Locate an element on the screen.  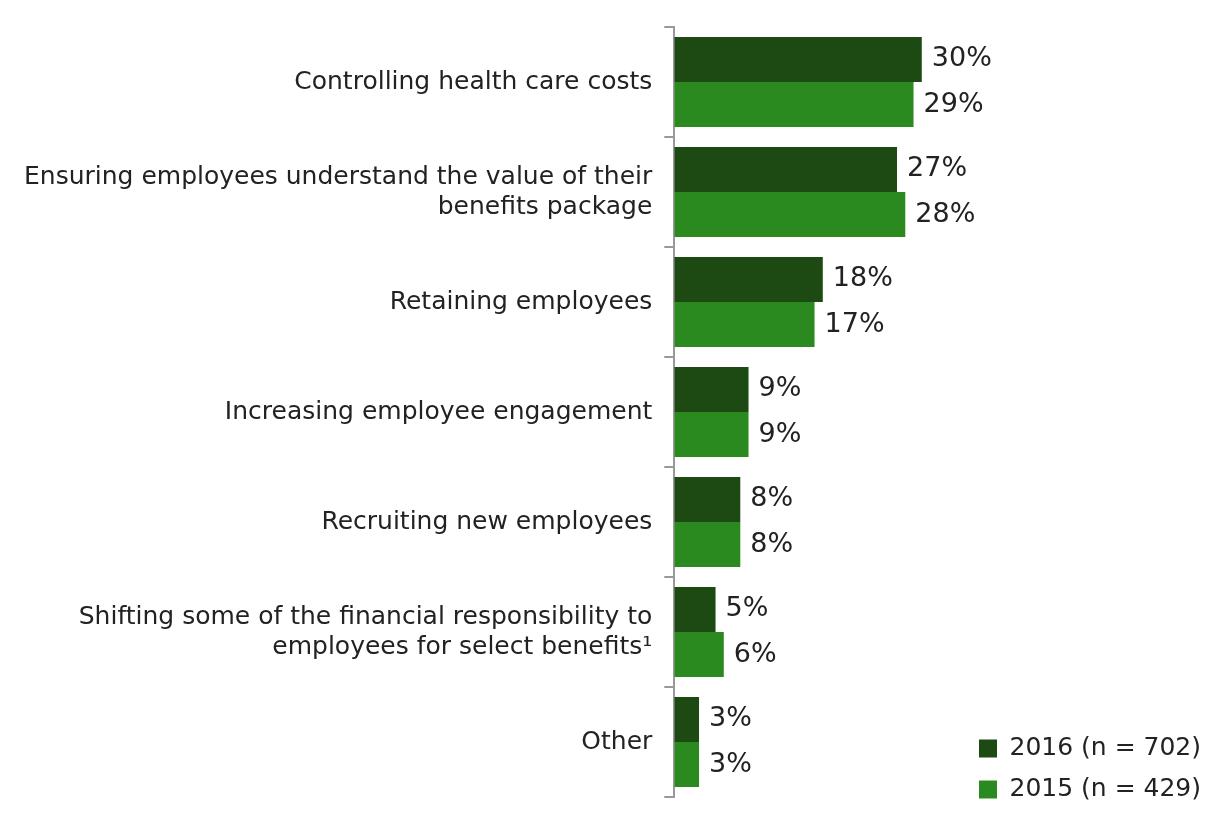
data-label: 17% is located at coordinates (854, 322).